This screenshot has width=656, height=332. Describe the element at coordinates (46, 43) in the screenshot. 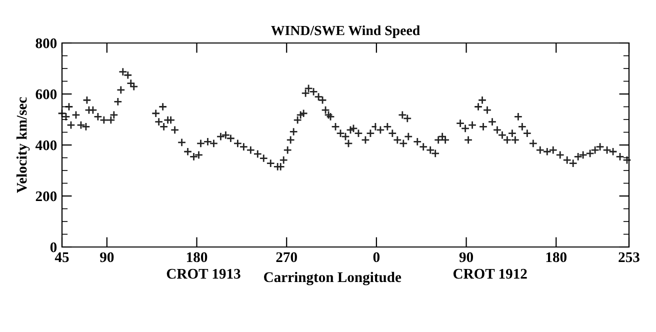

I see `y-tick-label: 800` at that location.